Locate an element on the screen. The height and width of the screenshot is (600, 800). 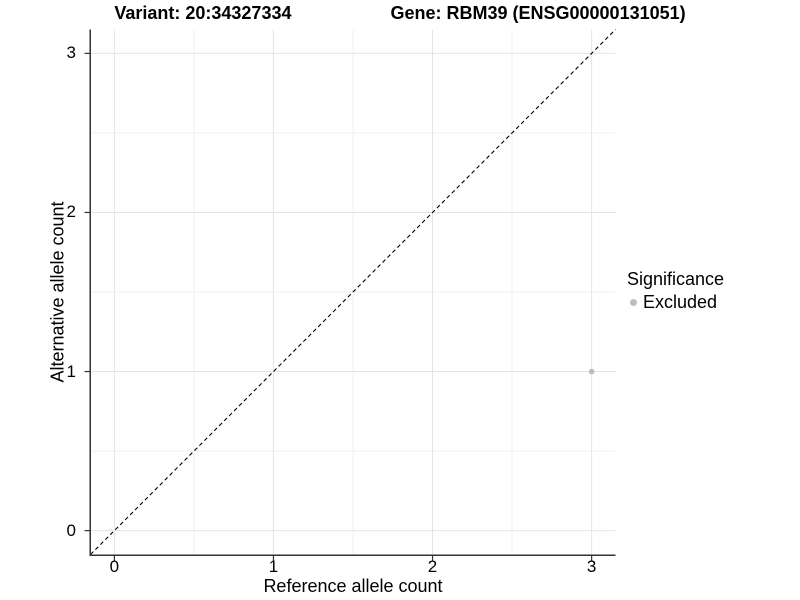
y-axis-title: Alternative allele count is located at coordinates (57, 292).